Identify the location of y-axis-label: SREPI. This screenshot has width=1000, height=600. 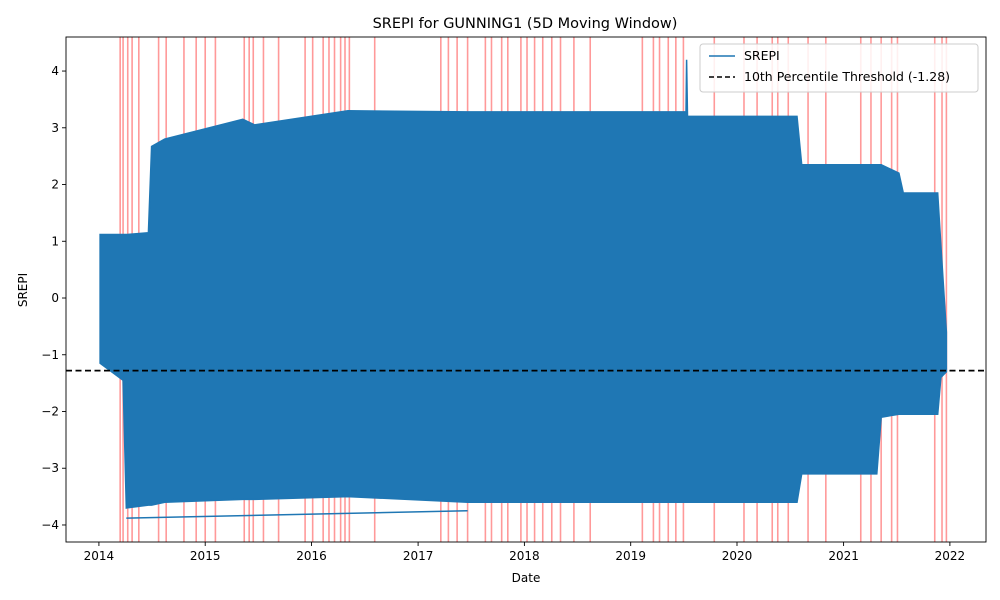
(23, 290).